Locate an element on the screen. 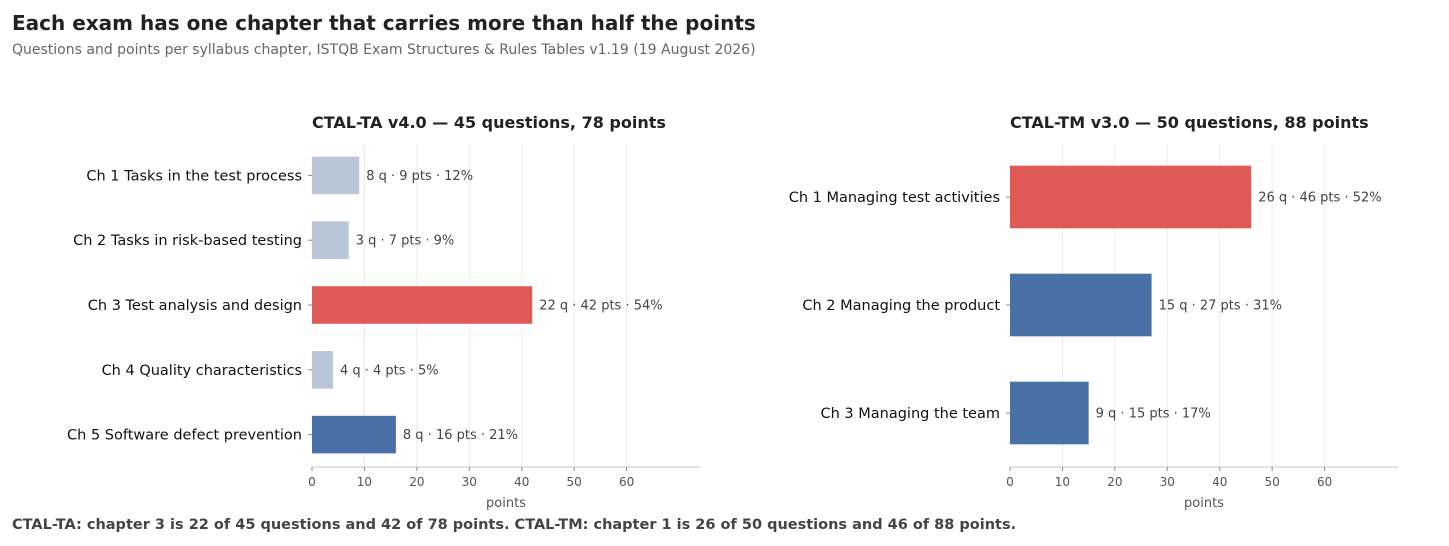 Image resolution: width=1449 pixels, height=546 pixels. chart2-category-label: Ch 3 Managing the team is located at coordinates (911, 414).